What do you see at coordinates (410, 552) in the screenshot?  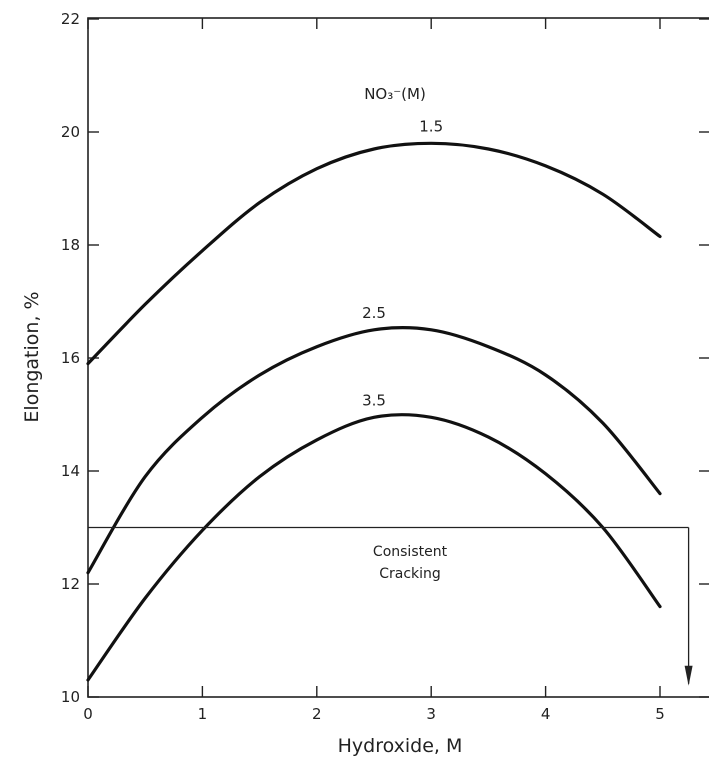 I see `threshold-label-line1: Consistent` at bounding box center [410, 552].